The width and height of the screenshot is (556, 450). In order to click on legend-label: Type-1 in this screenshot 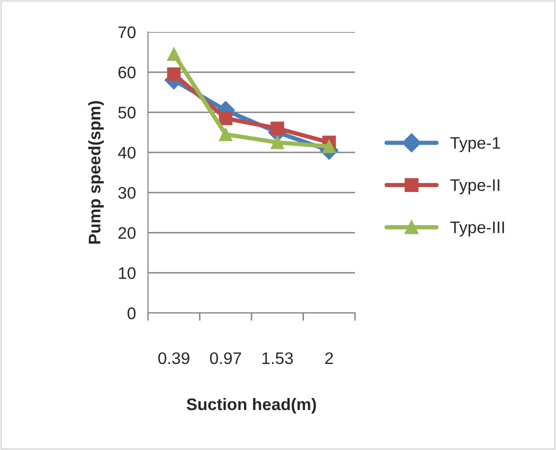, I will do `click(475, 144)`.